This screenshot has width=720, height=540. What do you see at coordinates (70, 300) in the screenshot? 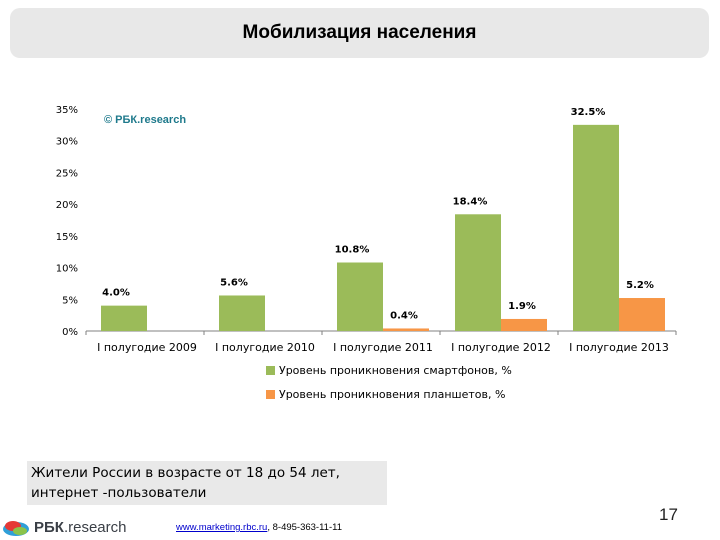
I see `y-tick-label: 5%` at bounding box center [70, 300].